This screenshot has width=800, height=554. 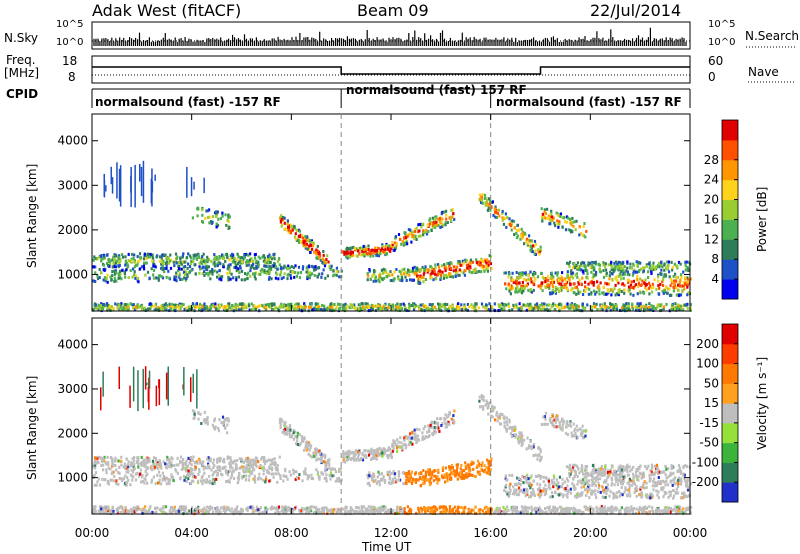 What do you see at coordinates (436, 90) in the screenshot?
I see `cpid-segment-2: normalsound (fast) 157 RF` at bounding box center [436, 90].